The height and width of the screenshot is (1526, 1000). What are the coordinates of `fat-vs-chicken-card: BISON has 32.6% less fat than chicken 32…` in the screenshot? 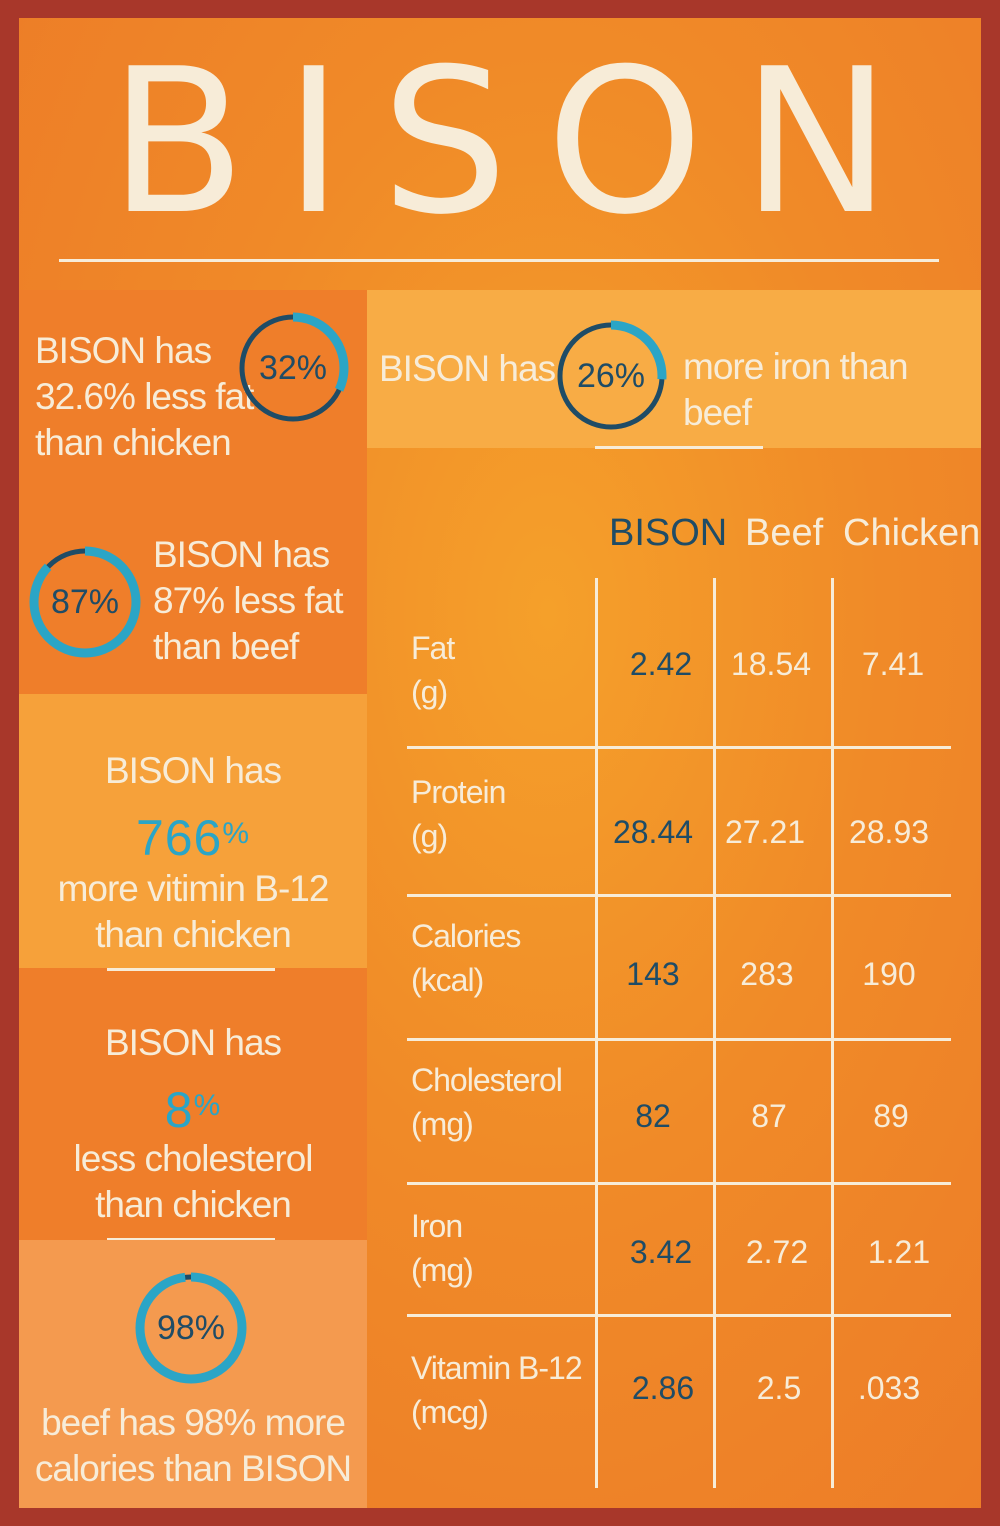 It's located at (193, 394).